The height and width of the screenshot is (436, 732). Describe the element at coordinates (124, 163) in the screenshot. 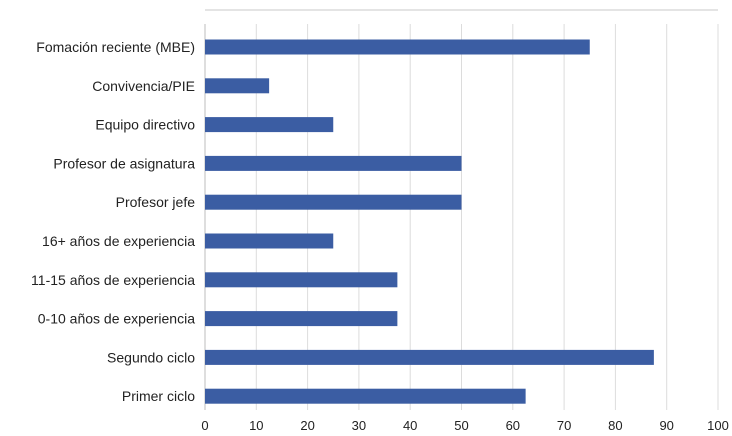

I see `category-label-profesor-de-asignatura: Profesor de asignatura` at that location.